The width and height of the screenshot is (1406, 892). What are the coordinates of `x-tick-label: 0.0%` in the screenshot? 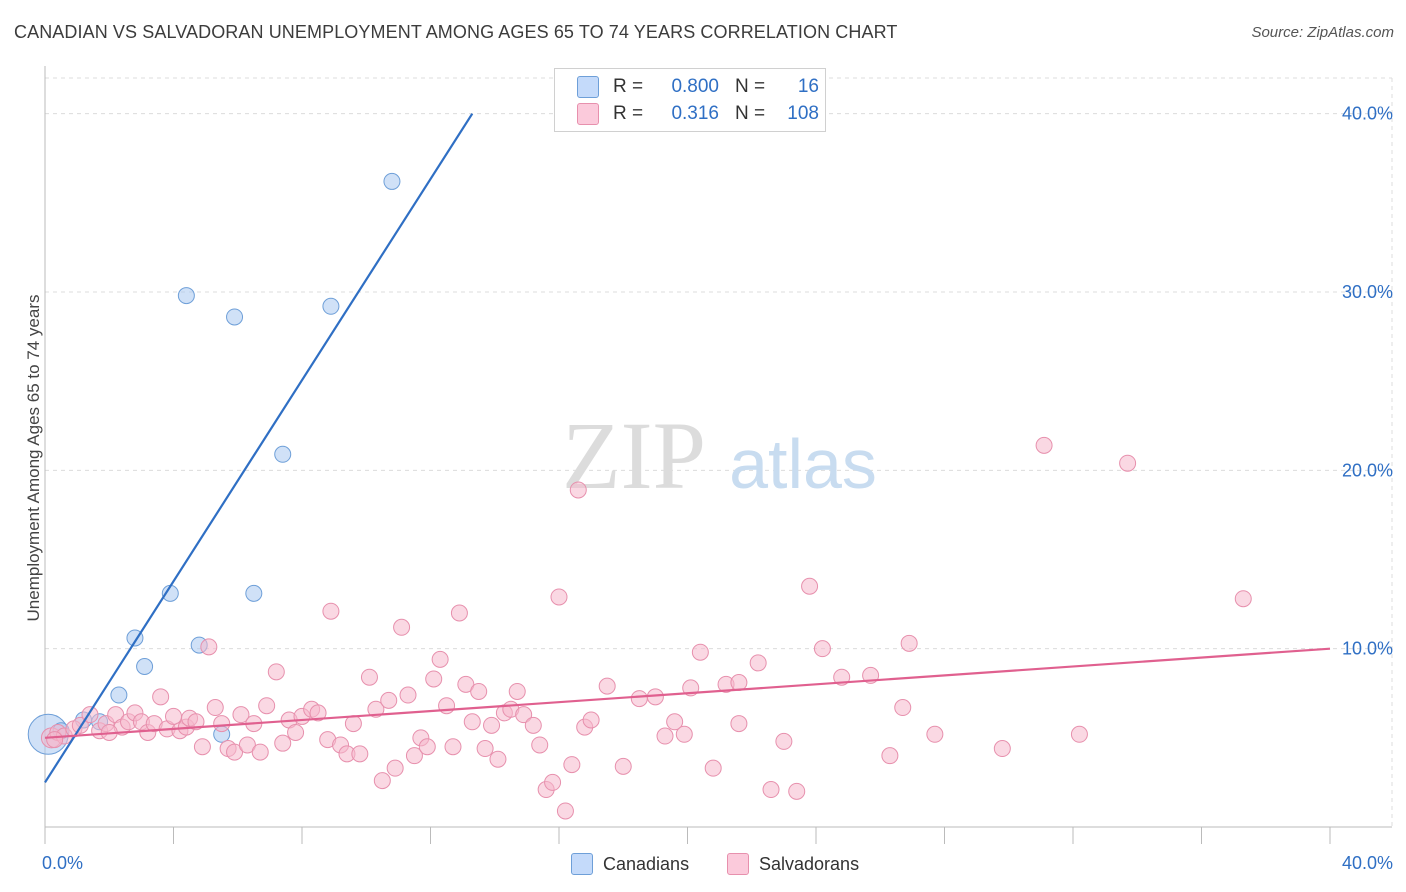 It's located at (62, 863).